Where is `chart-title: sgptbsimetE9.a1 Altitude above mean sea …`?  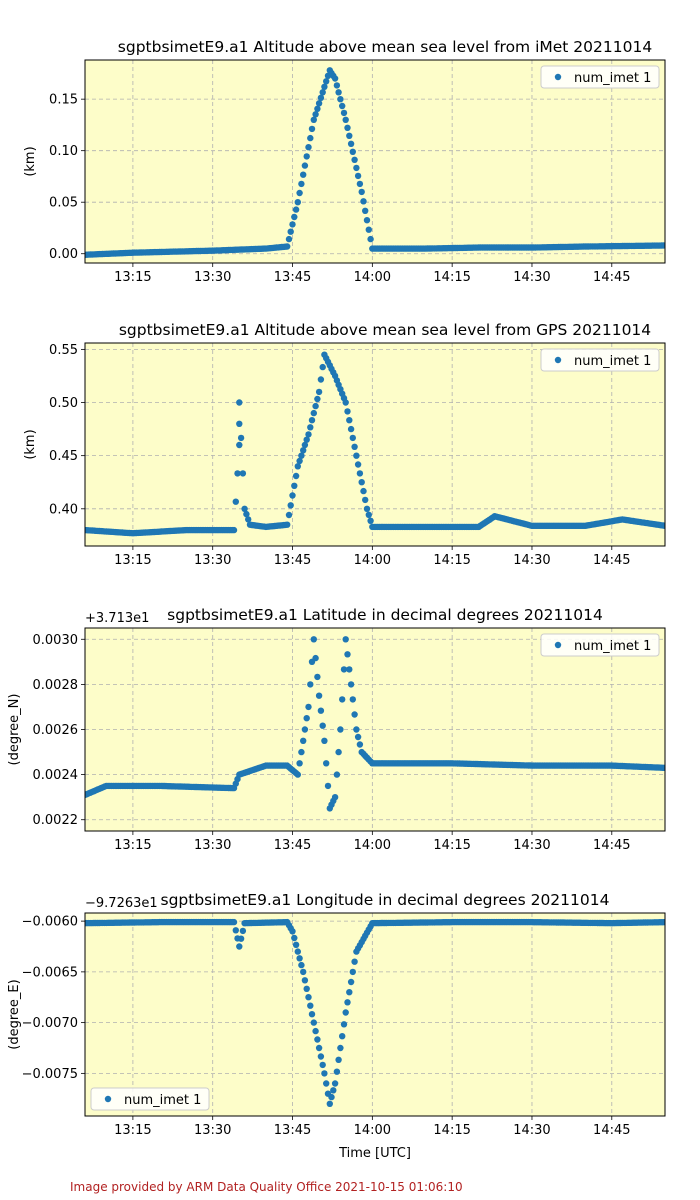
chart-title: sgptbsimetE9.a1 Altitude above mean sea … is located at coordinates (385, 47).